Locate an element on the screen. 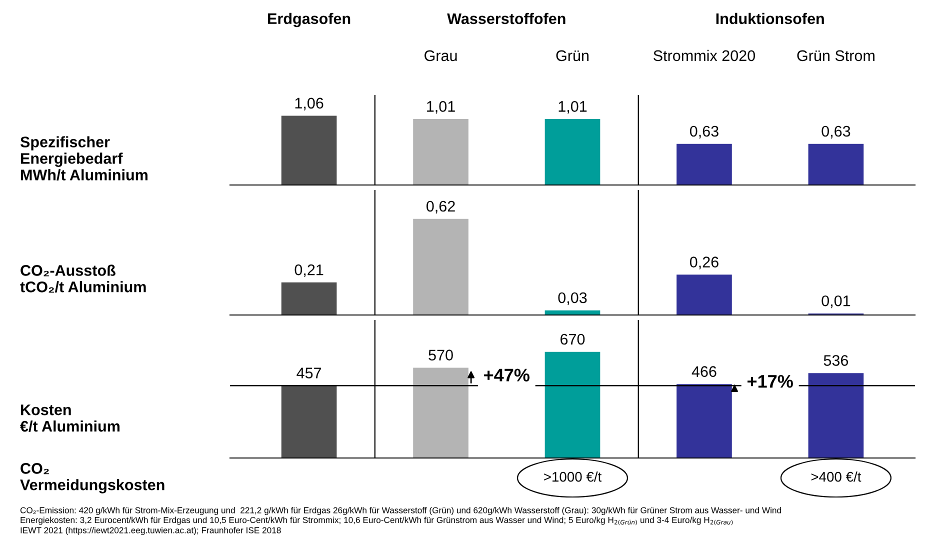 Image resolution: width=925 pixels, height=540 pixels. data-label: 457 is located at coordinates (309, 373).